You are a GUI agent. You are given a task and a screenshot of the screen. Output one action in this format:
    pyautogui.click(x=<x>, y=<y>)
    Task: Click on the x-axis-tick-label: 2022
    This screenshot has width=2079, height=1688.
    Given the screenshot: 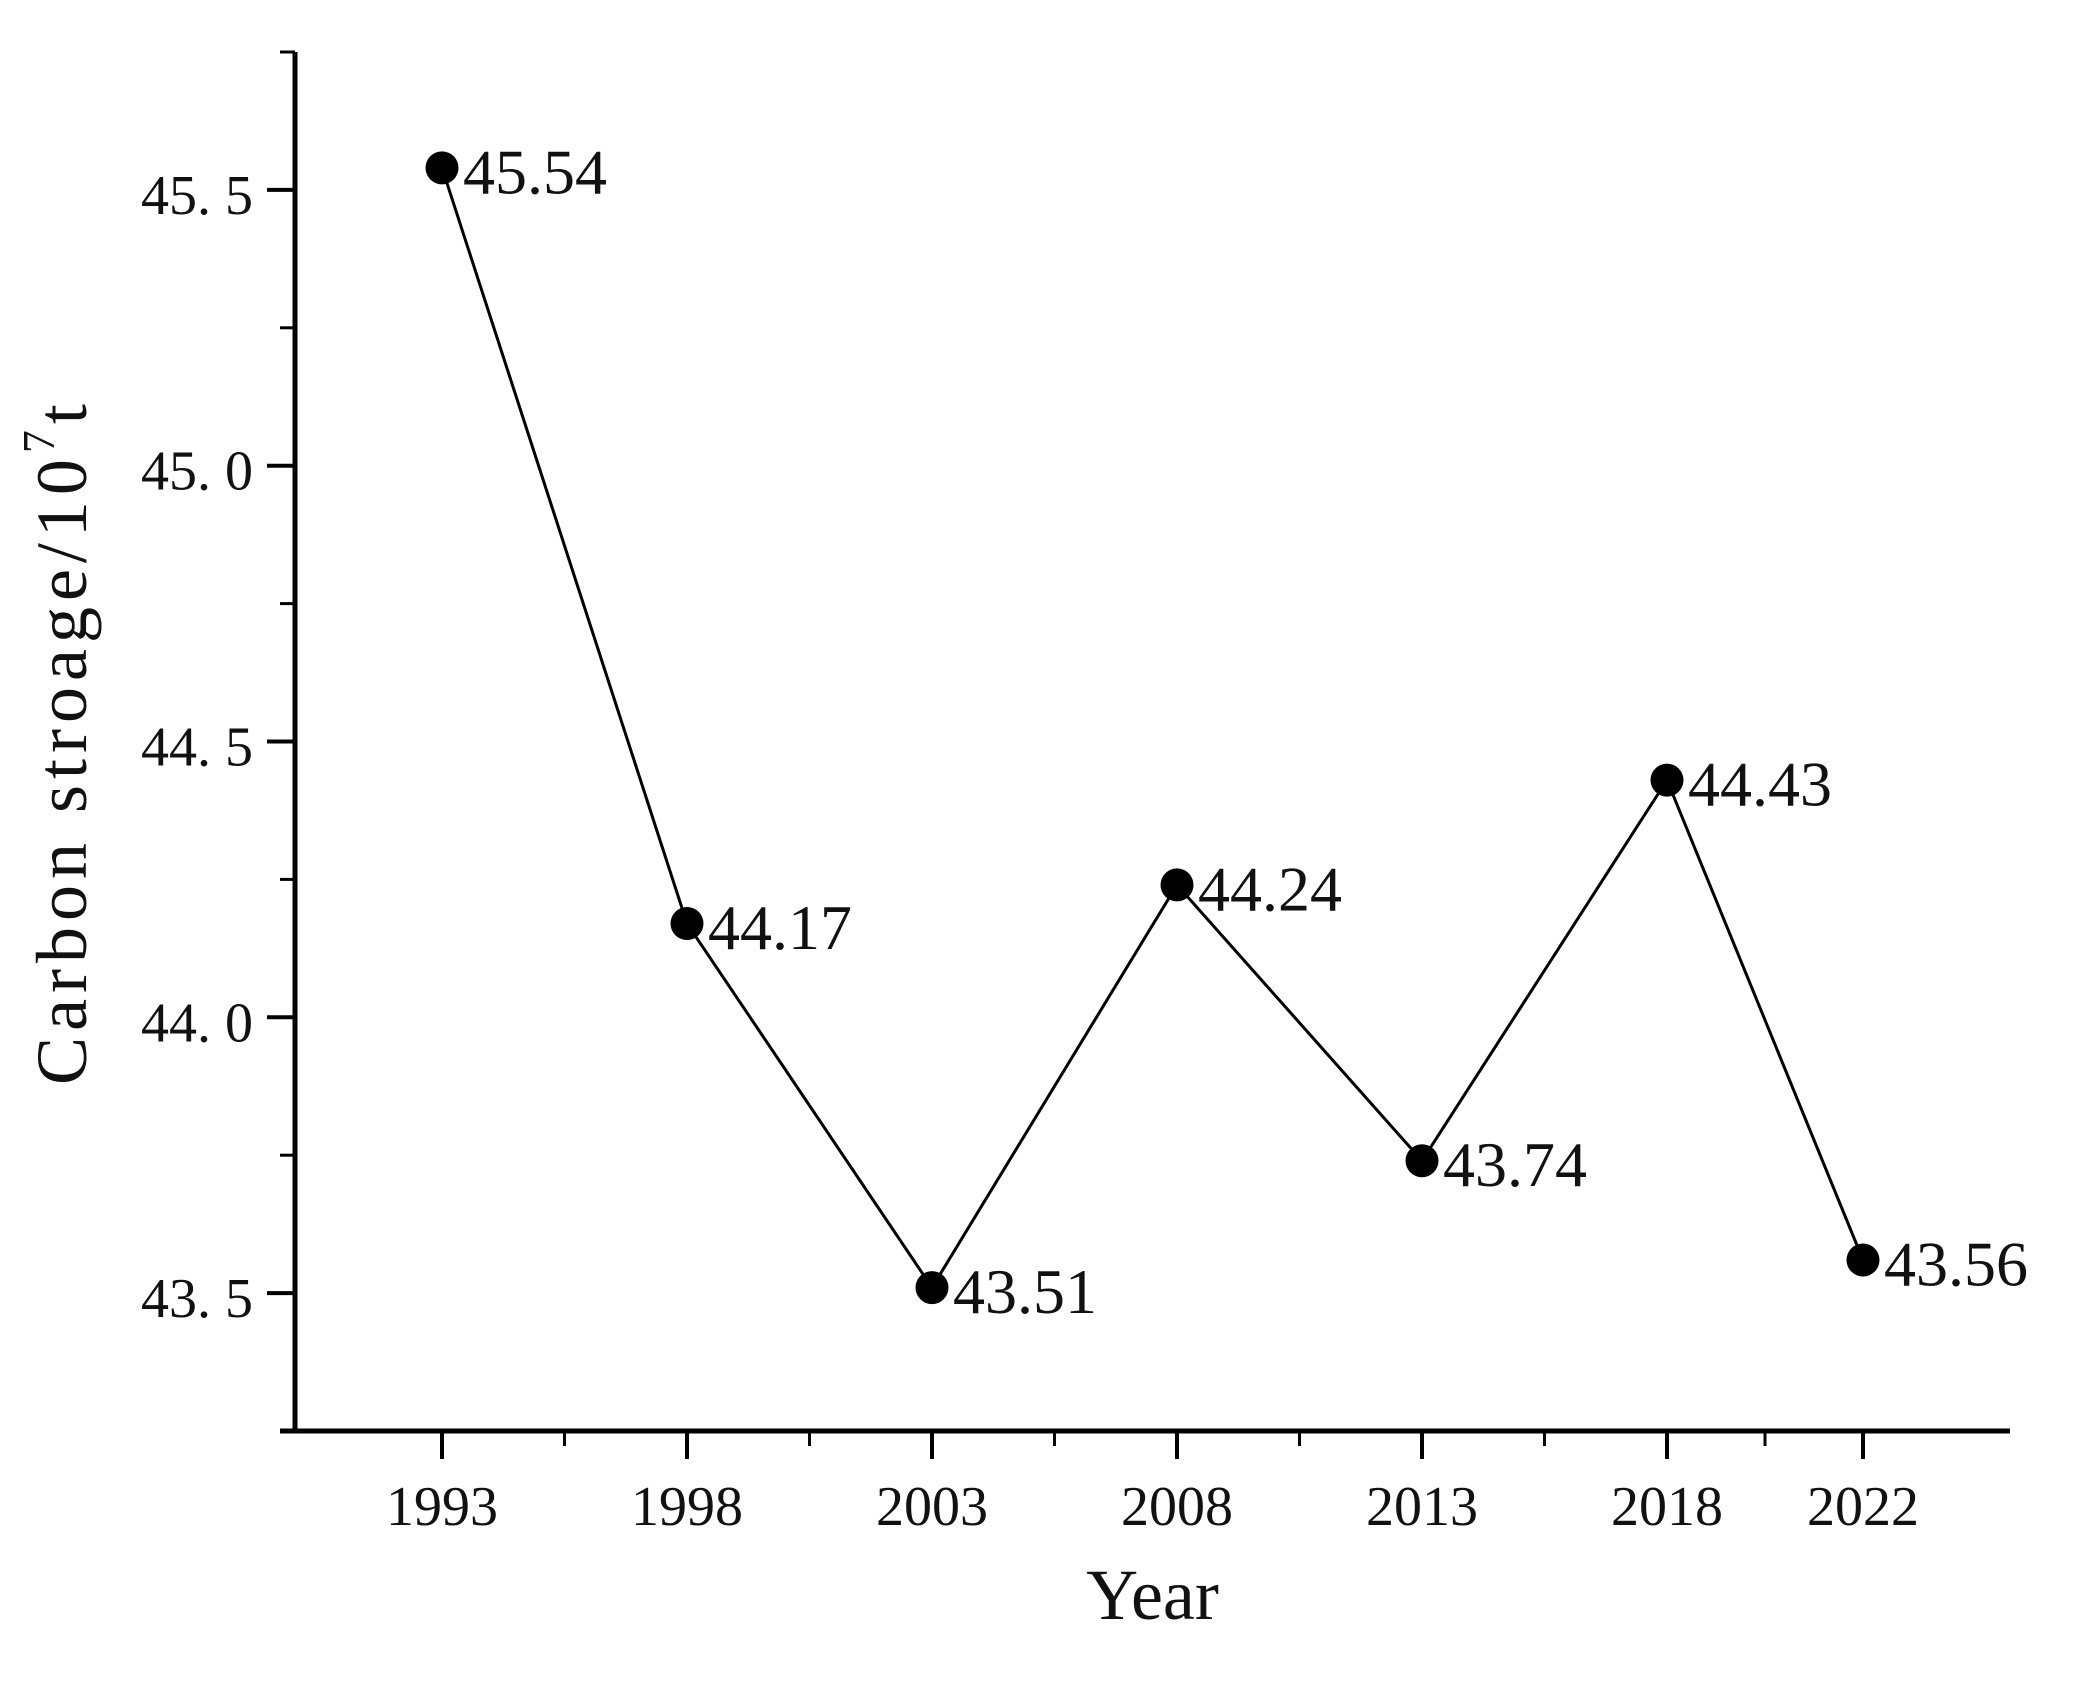 What is the action you would take?
    pyautogui.click(x=1863, y=1507)
    